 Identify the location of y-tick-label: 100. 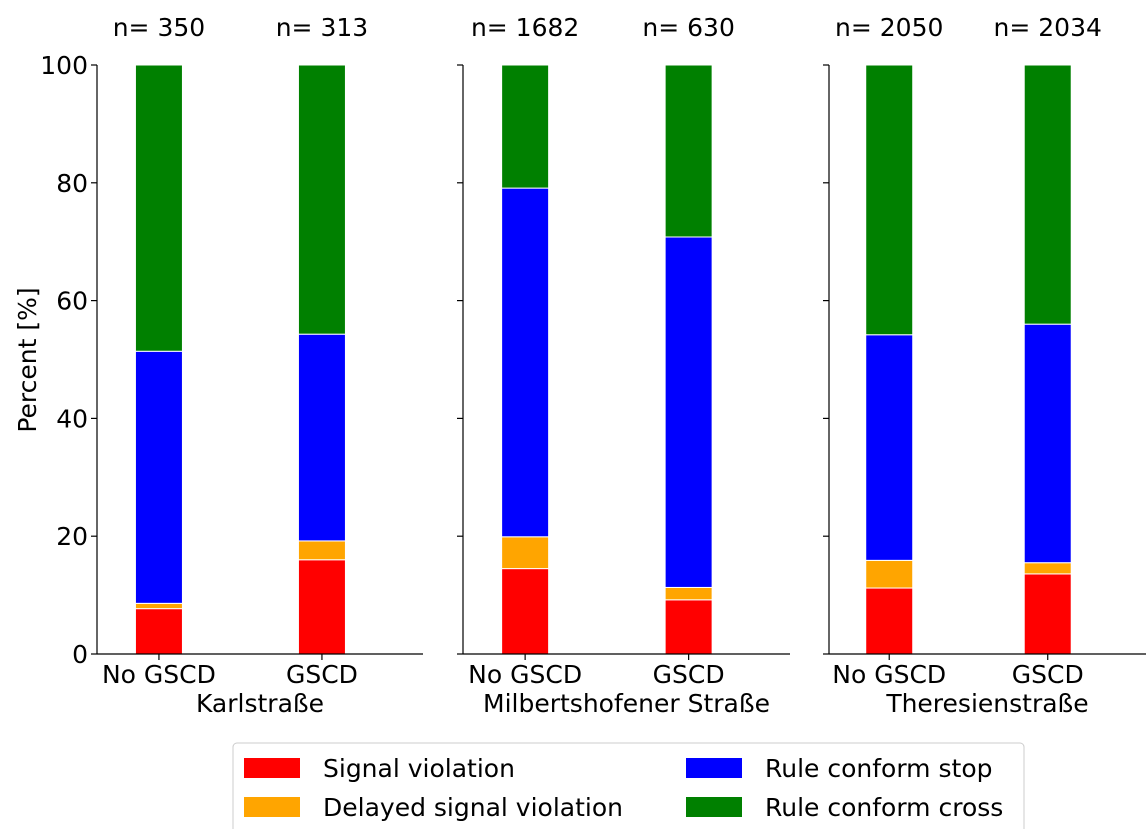
(64, 65).